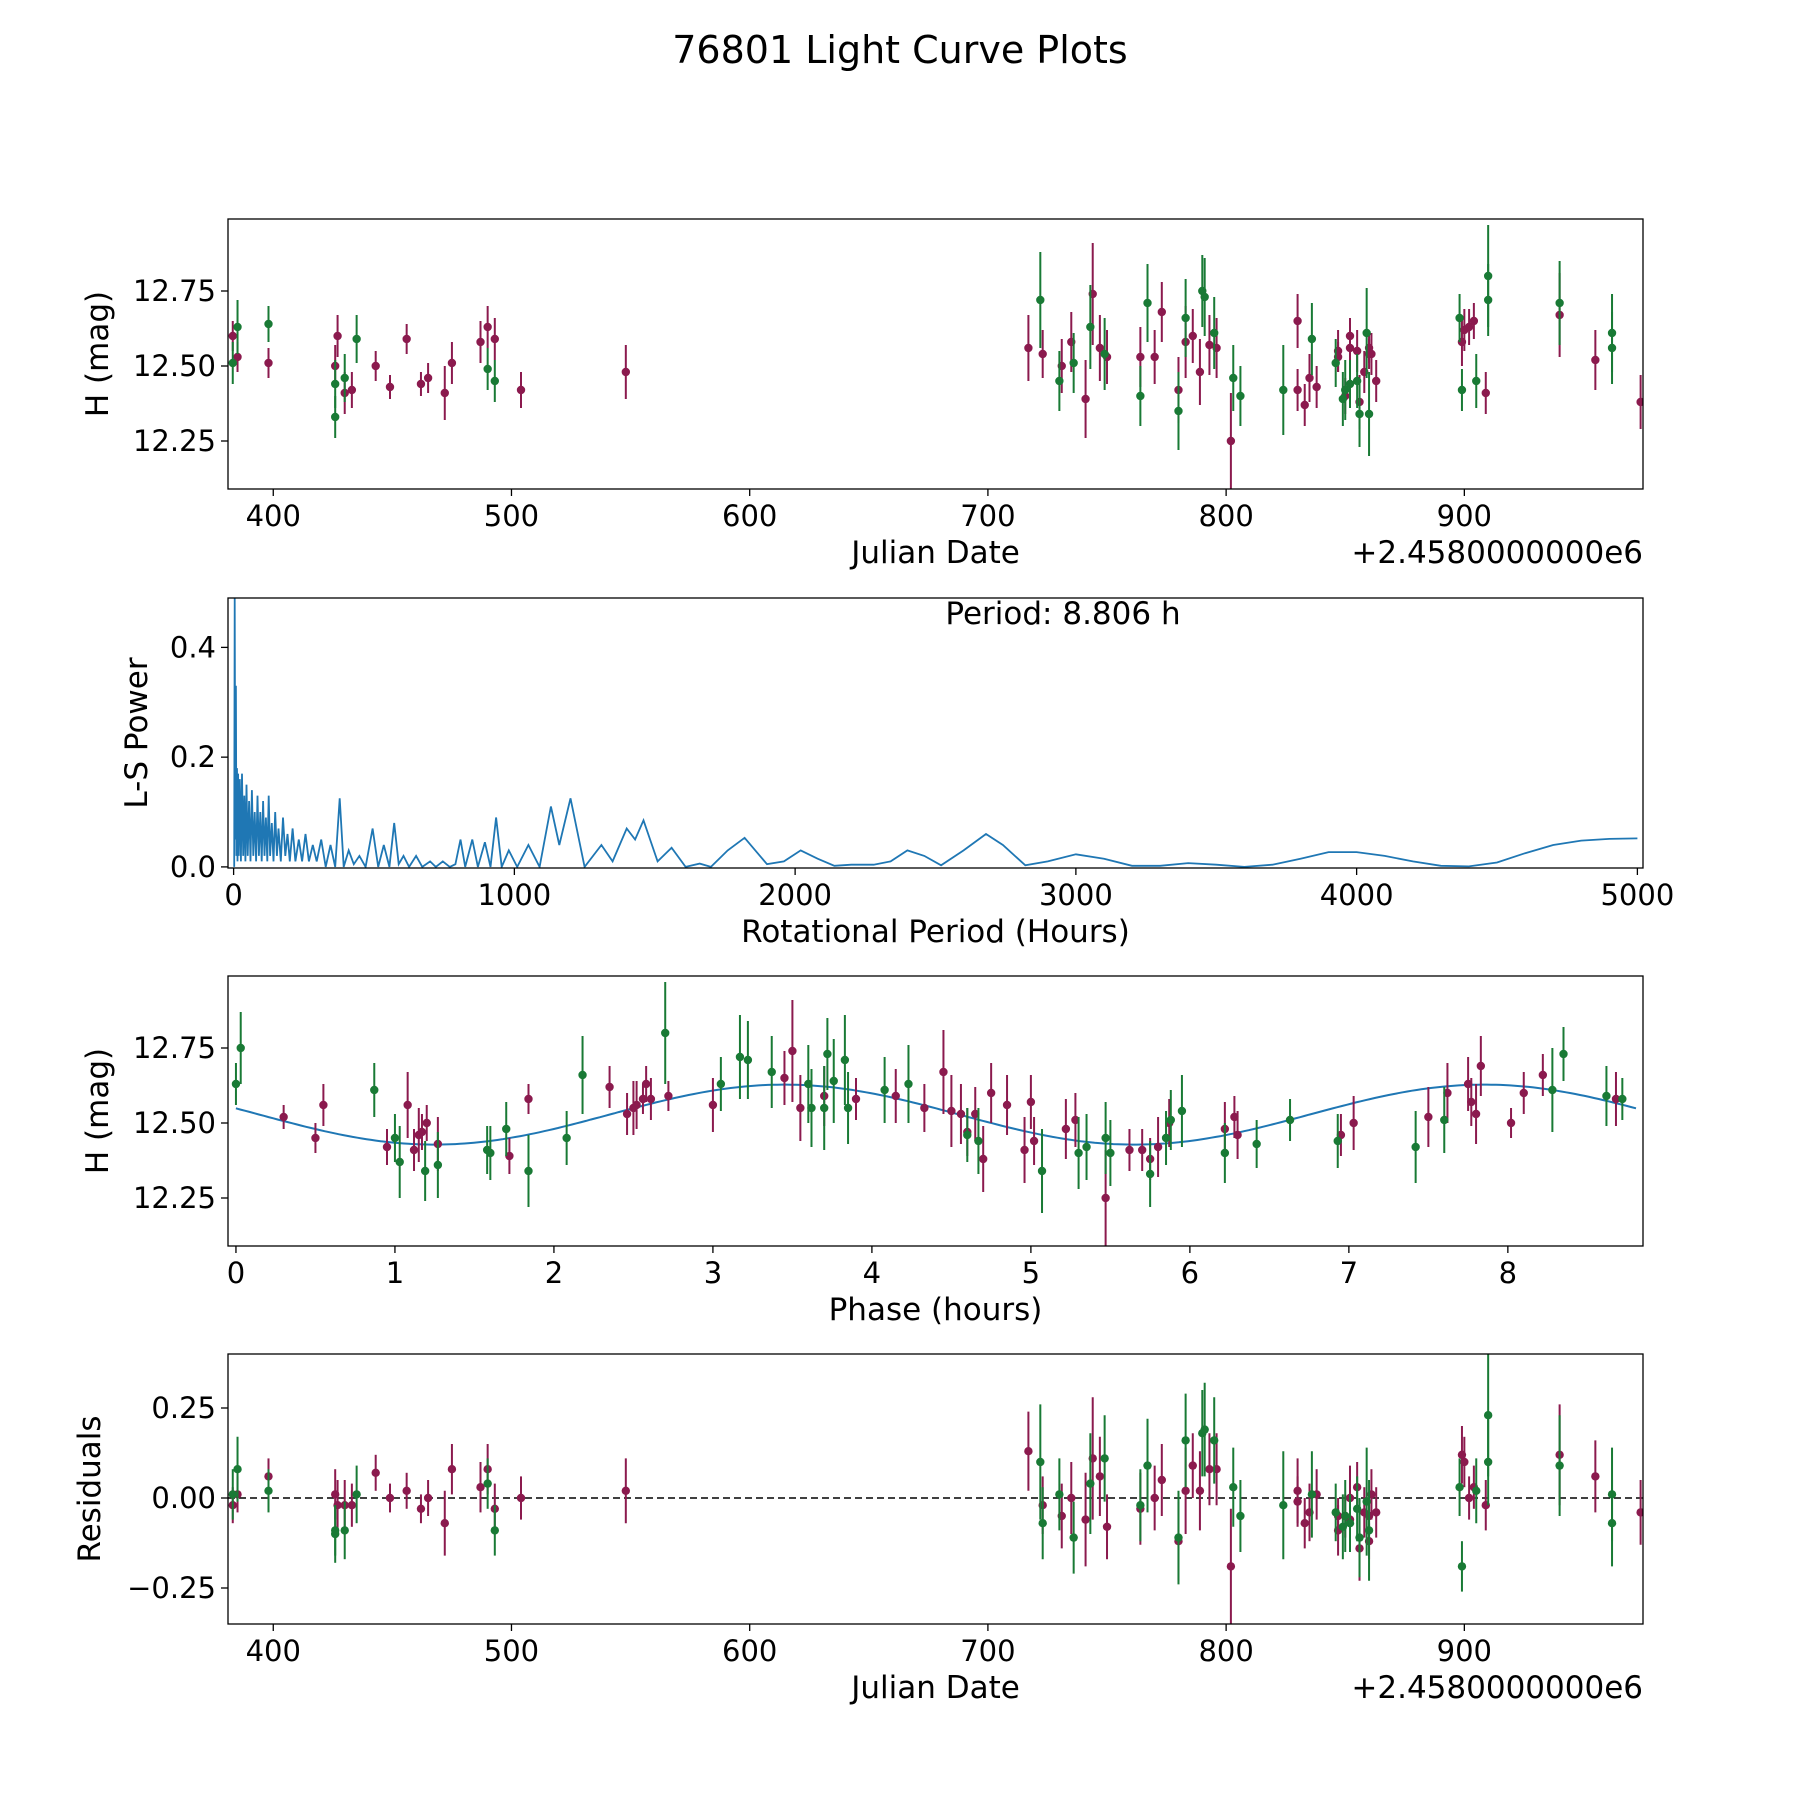 This screenshot has height=1800, width=1800. What do you see at coordinates (1637, 895) in the screenshot?
I see `x-tick-label: 5000` at bounding box center [1637, 895].